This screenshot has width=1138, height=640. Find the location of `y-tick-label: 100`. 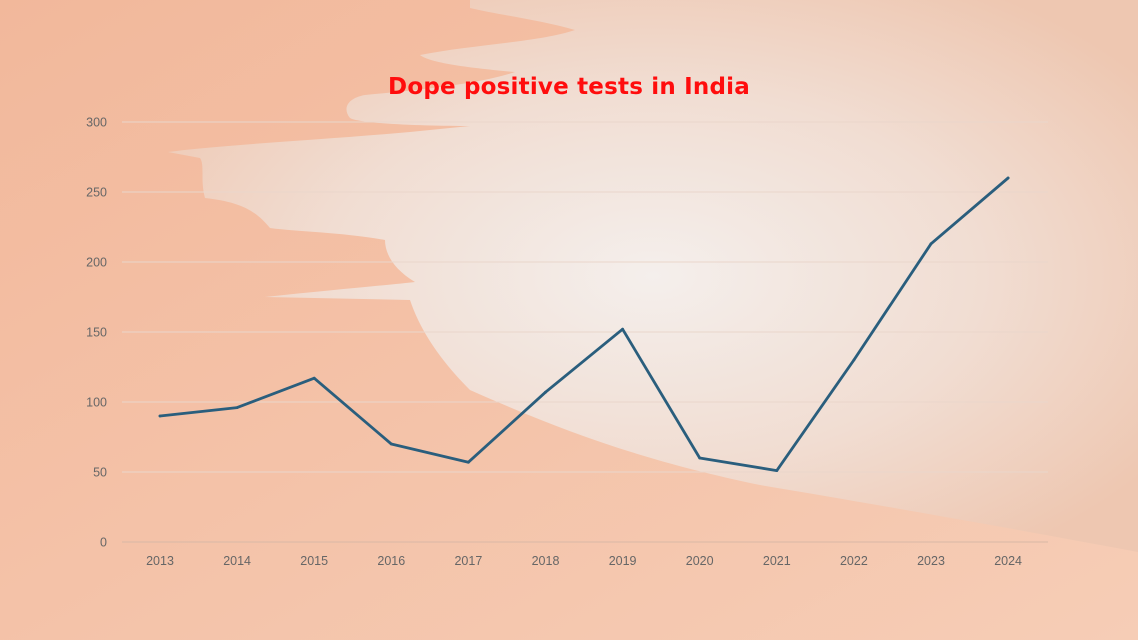

y-tick-label: 100 is located at coordinates (96, 403).